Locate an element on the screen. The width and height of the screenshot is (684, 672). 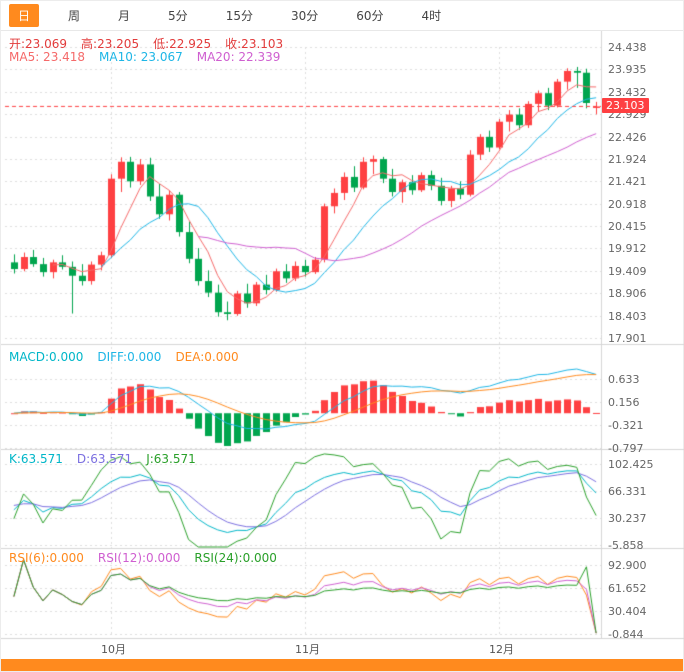
ohlc-readout: 开:23.069 高:23.205 低:22.925 收:23.103 is located at coordinates (153, 43).